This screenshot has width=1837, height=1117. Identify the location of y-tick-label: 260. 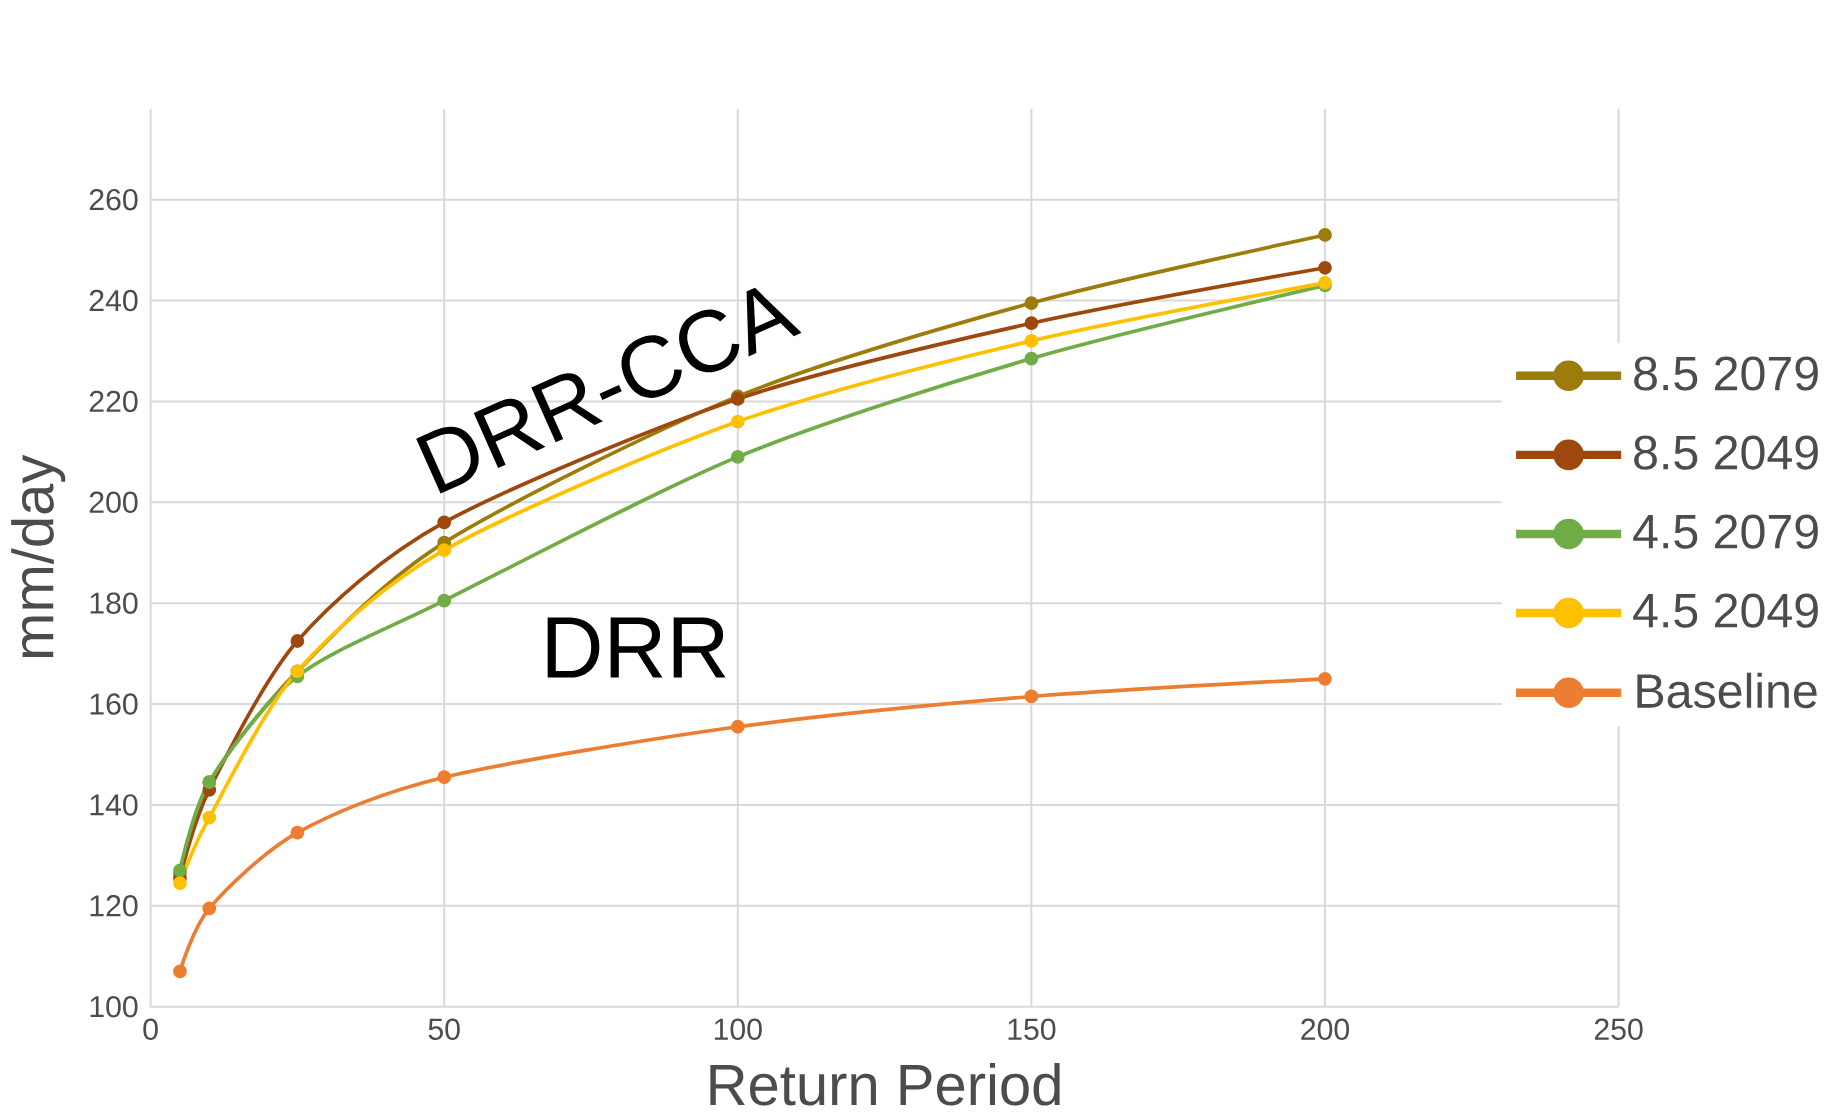
(113, 200).